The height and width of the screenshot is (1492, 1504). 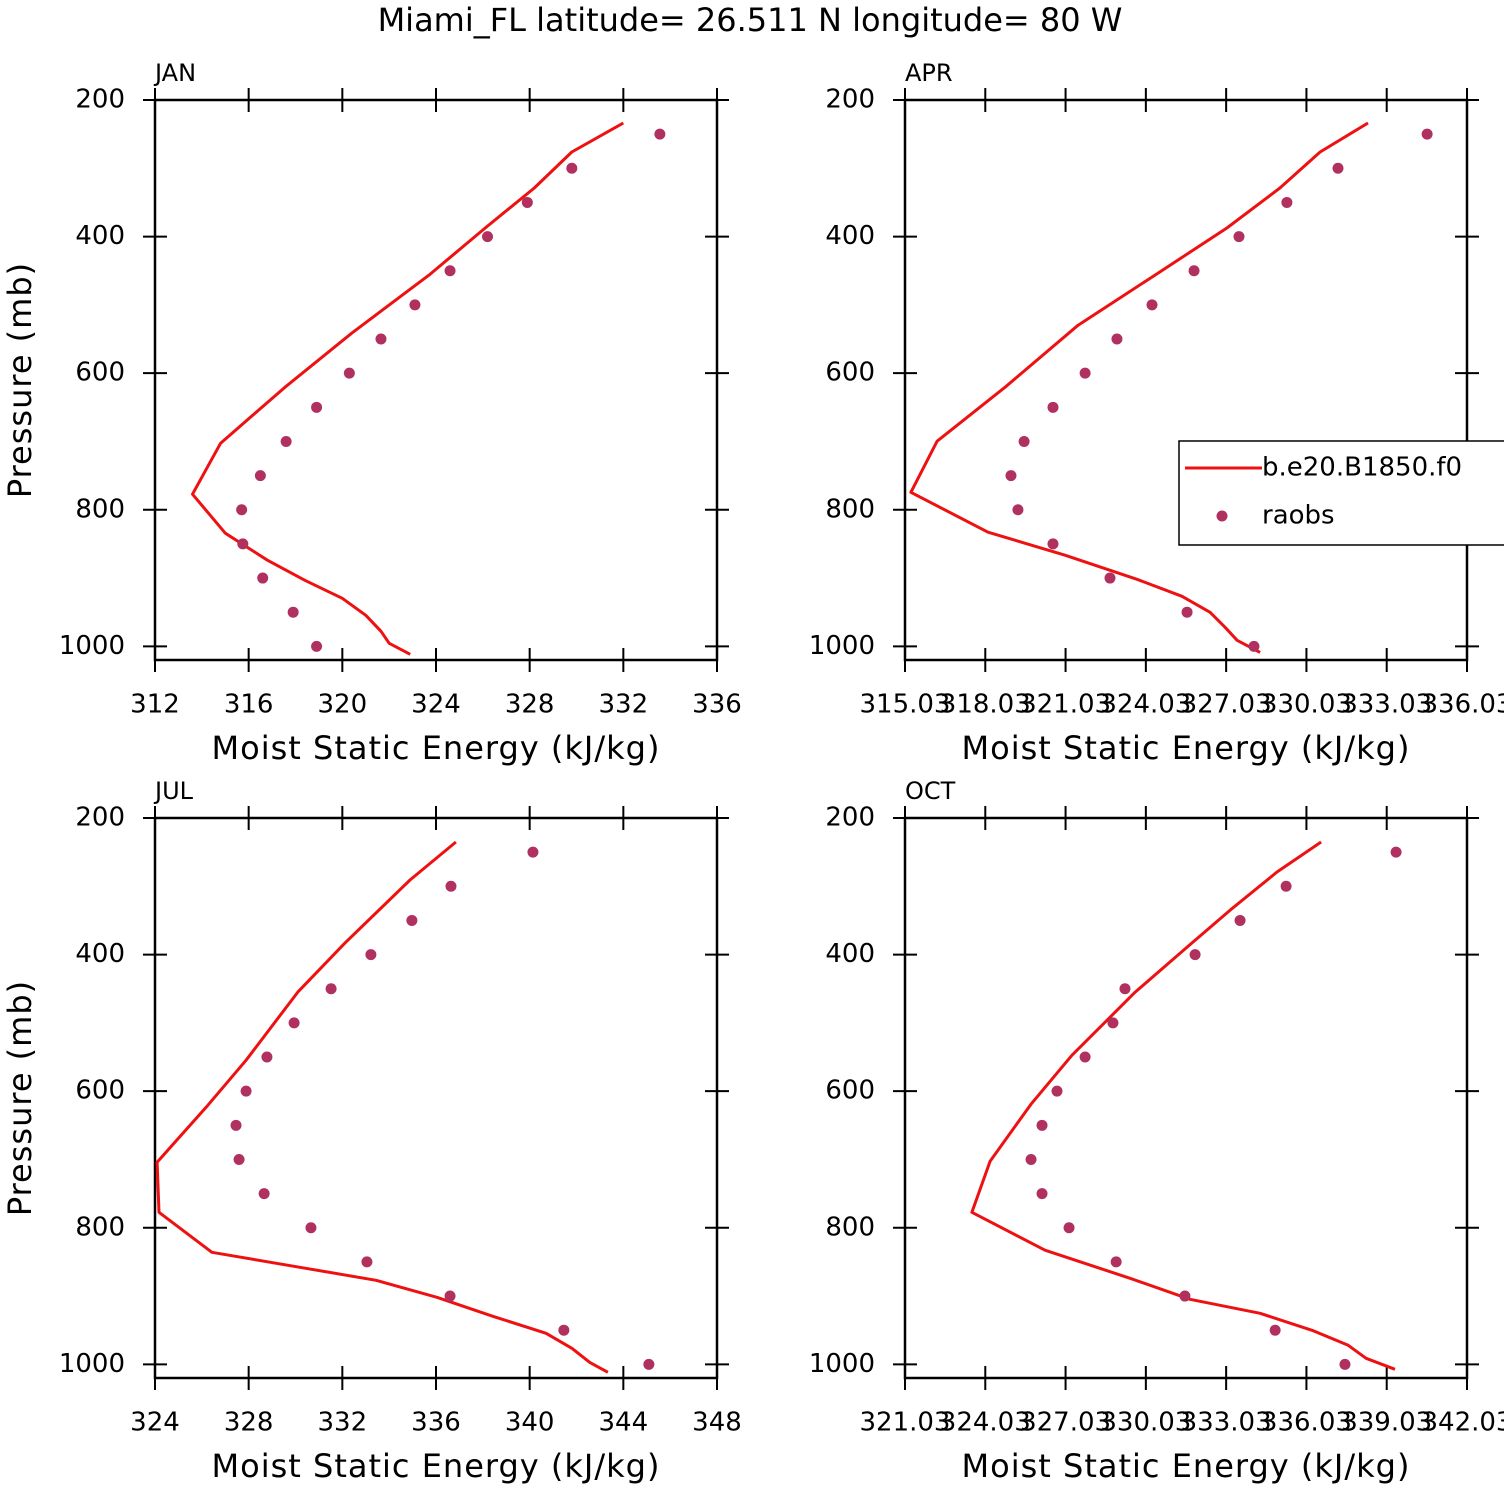 I want to click on legend-label: b.e20.B1850.f0, so click(x=1362, y=468).